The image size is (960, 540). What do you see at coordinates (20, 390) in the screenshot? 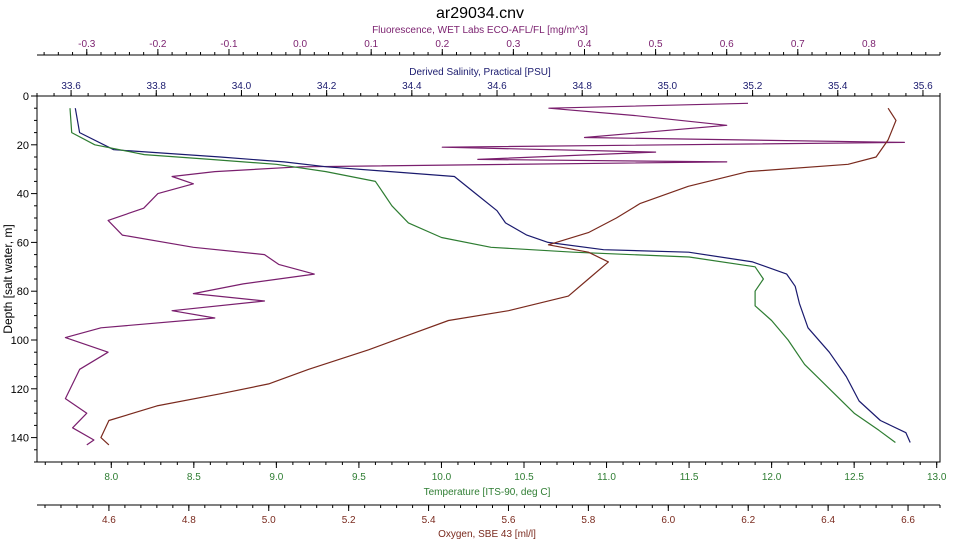
I see `depth-tick-label: 120` at bounding box center [20, 390].